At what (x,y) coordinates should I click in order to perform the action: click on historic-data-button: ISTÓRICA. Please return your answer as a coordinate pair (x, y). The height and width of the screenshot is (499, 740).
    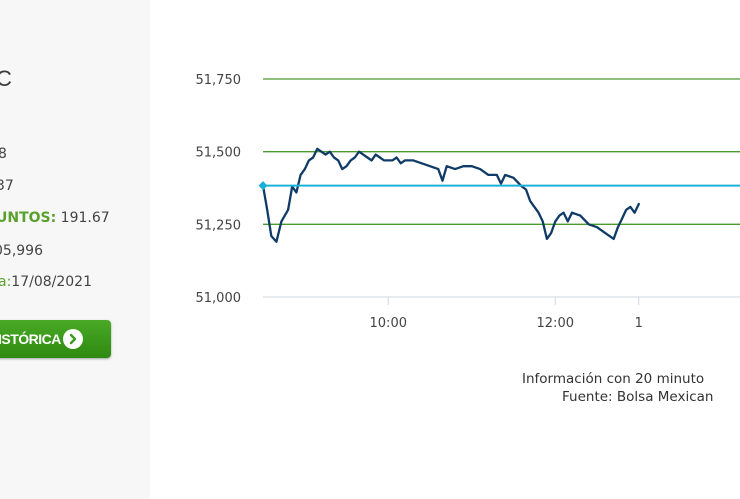
    Looking at the image, I should click on (55, 339).